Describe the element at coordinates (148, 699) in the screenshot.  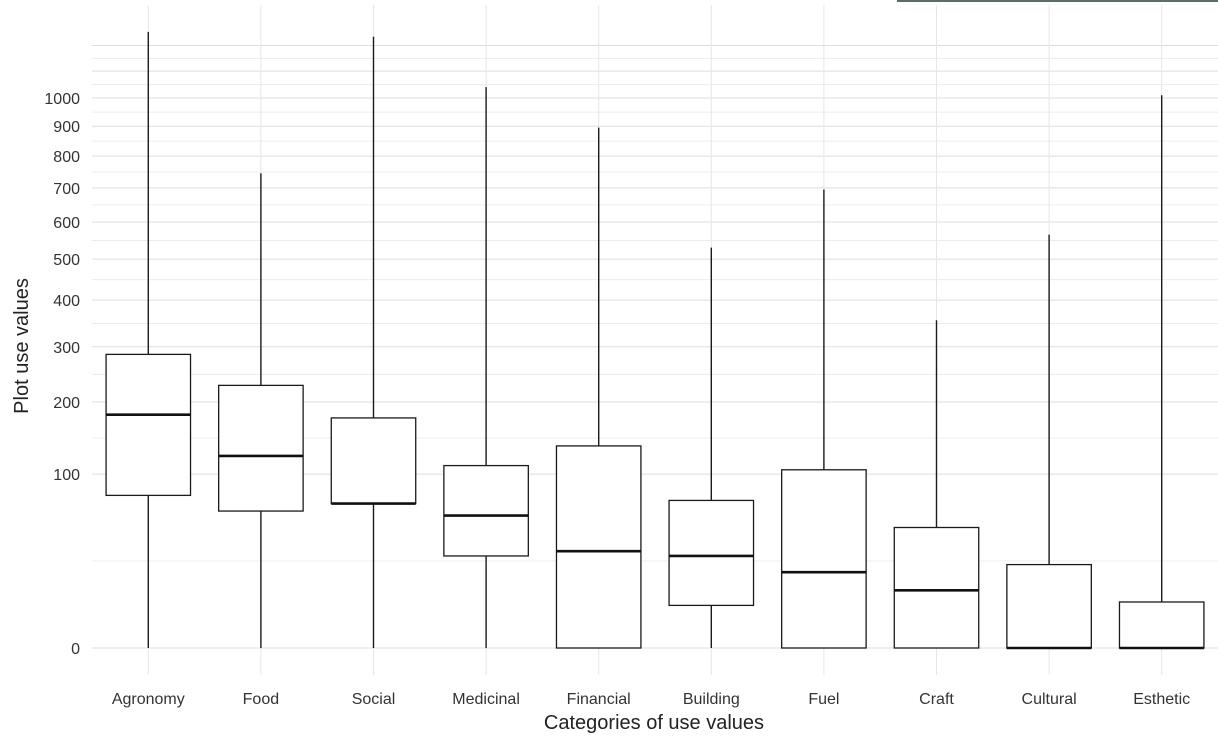
I see `x-tick-label-agronomy: Agronomy` at that location.